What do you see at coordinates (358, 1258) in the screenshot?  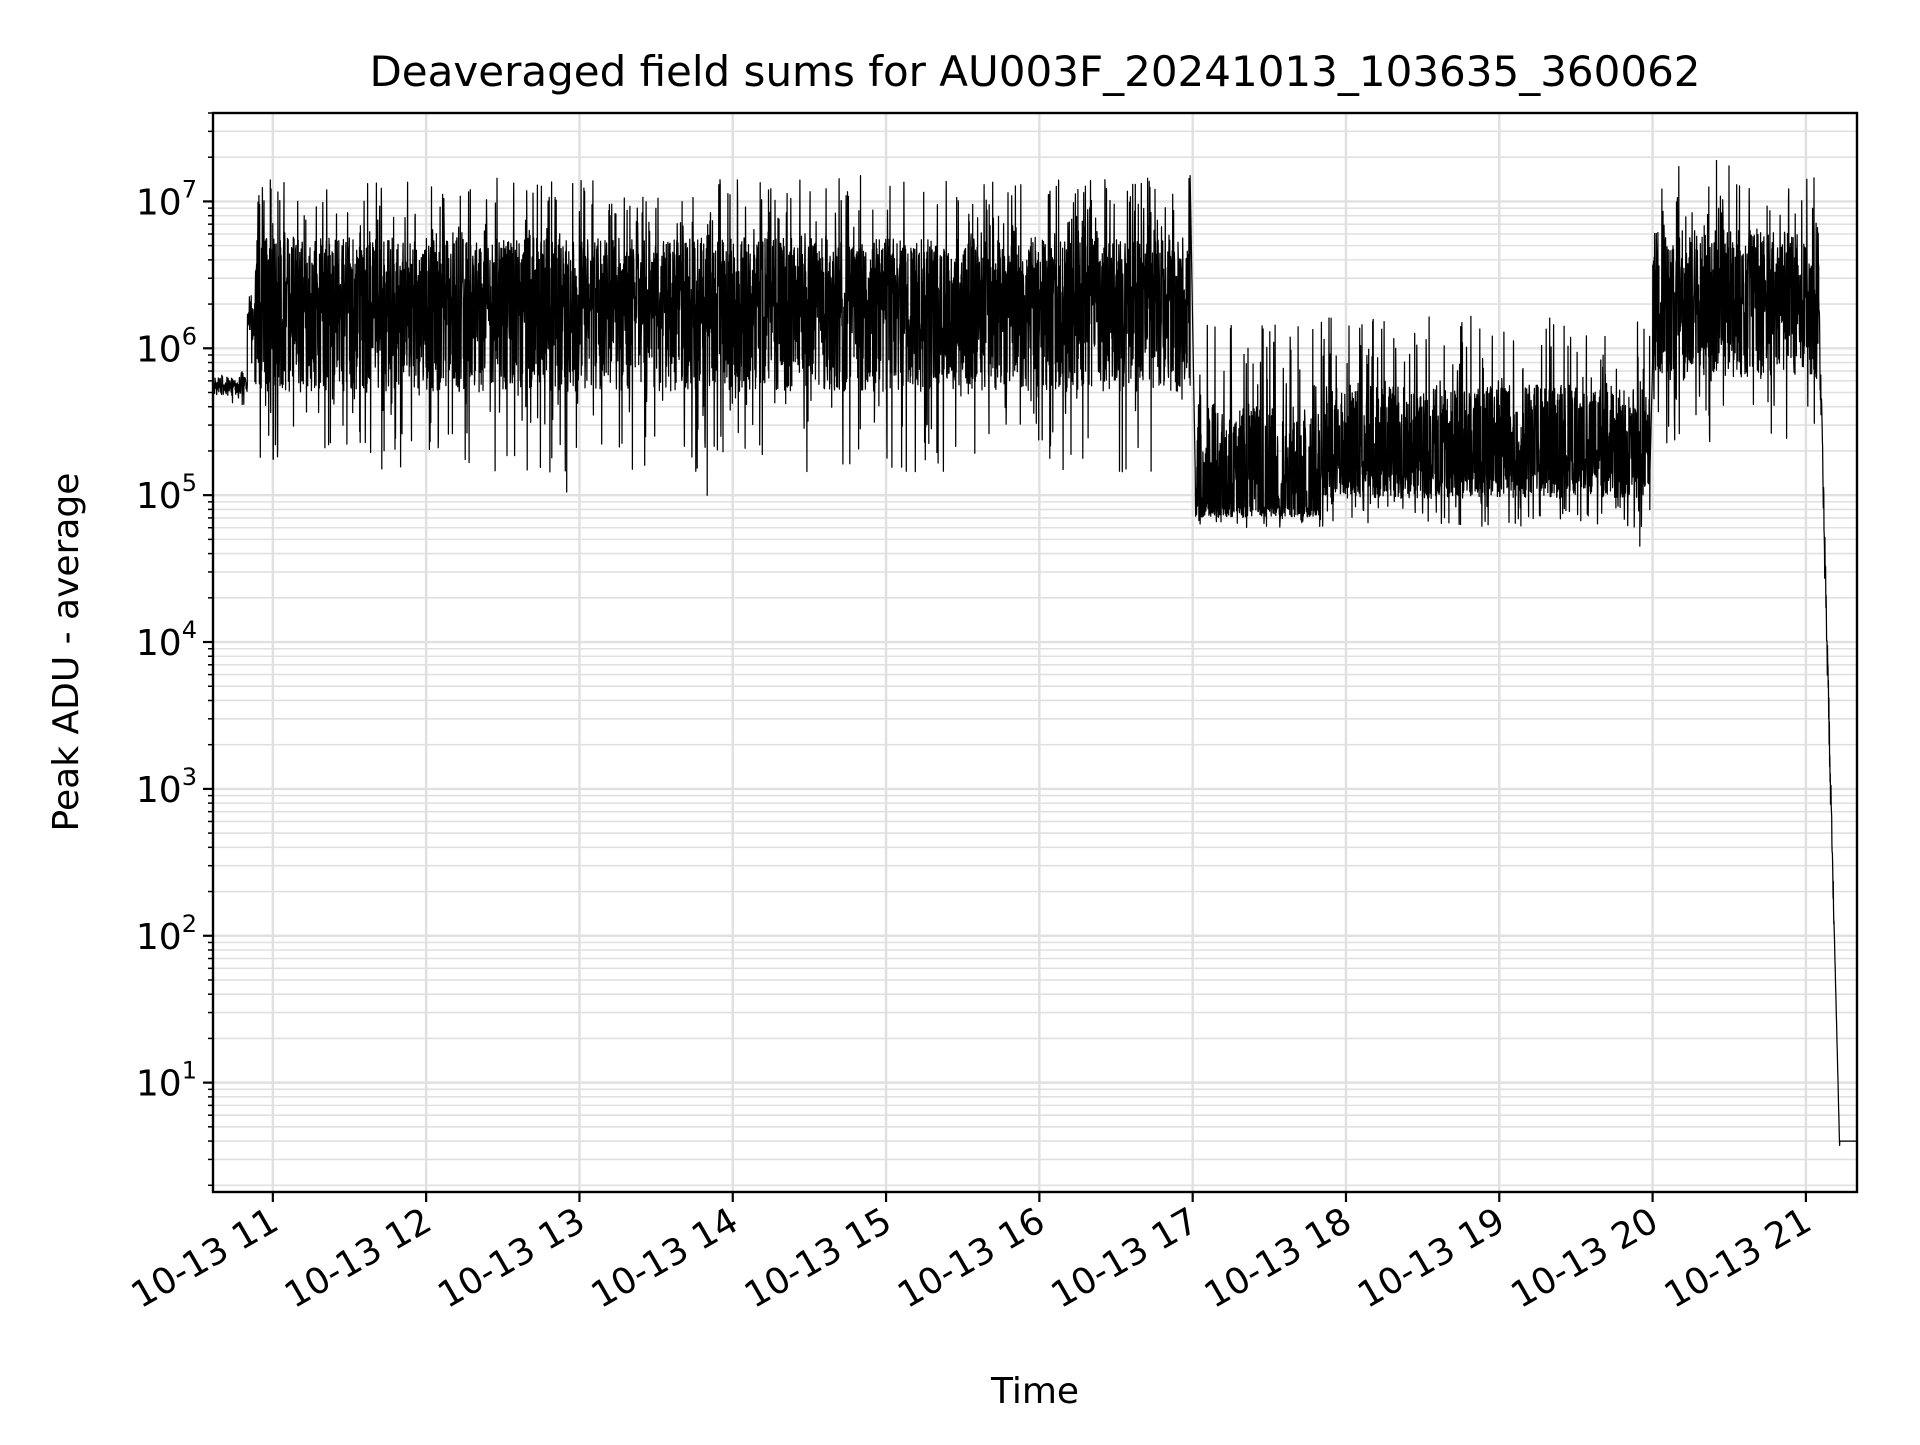 I see `x-tick-label: 10-13 12` at bounding box center [358, 1258].